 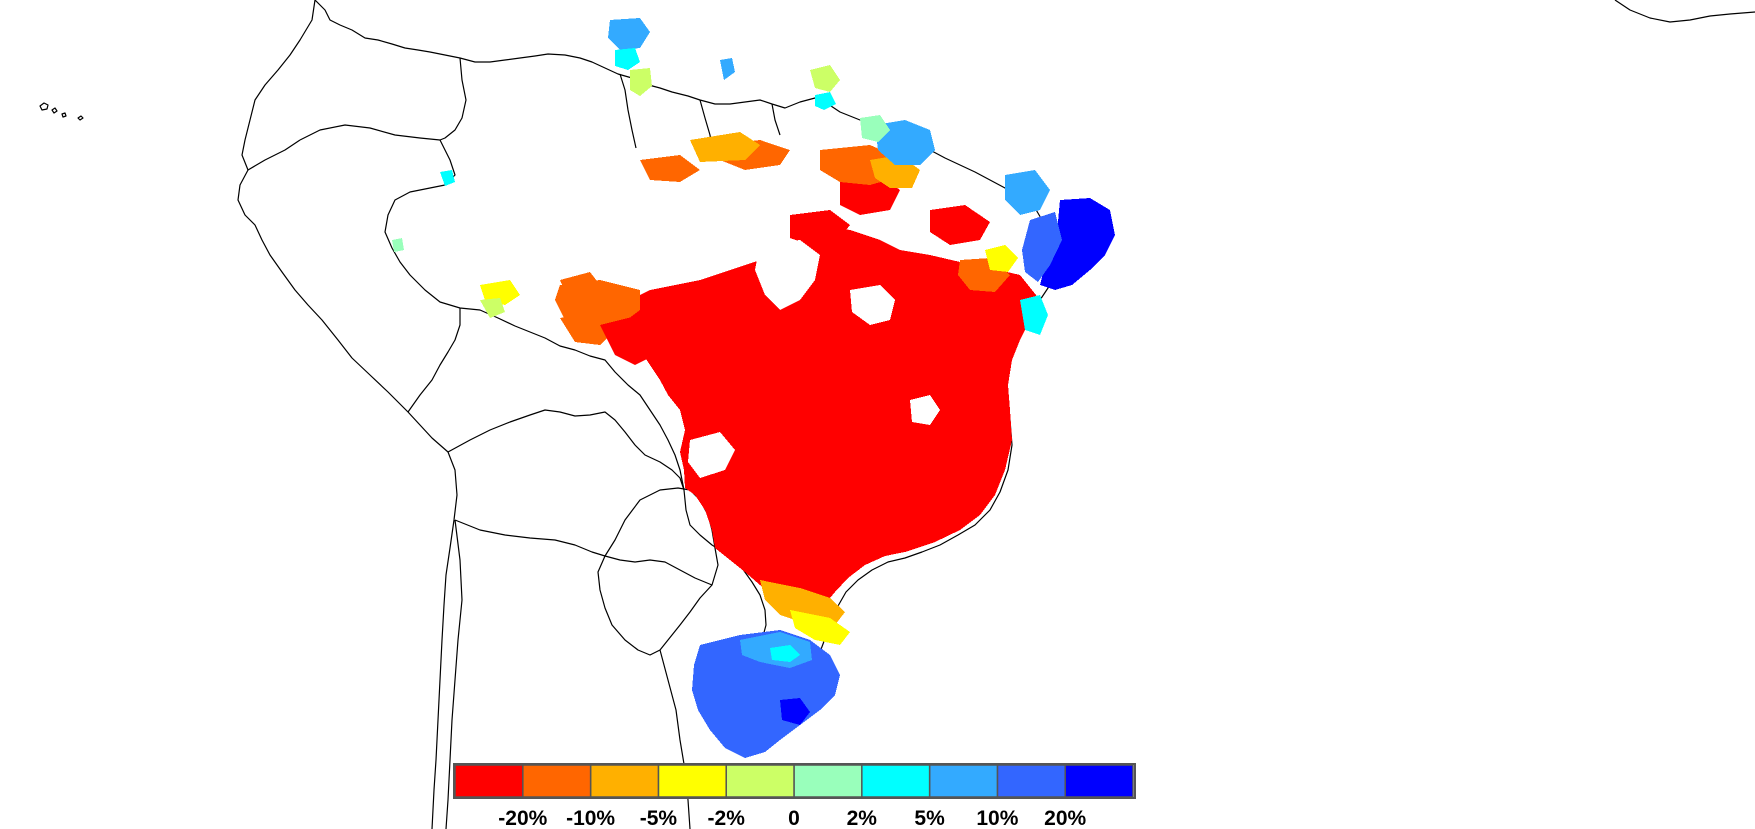 What do you see at coordinates (627, 59) in the screenshot?
I see `field-cyan-guyana` at bounding box center [627, 59].